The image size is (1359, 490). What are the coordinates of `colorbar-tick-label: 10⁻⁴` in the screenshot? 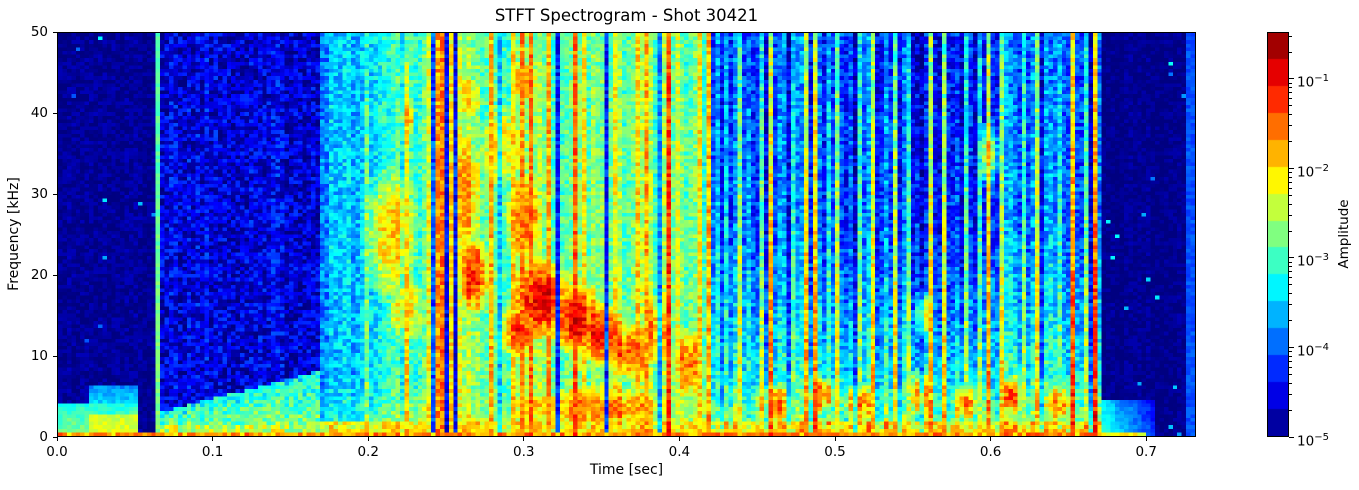 It's located at (1313, 350).